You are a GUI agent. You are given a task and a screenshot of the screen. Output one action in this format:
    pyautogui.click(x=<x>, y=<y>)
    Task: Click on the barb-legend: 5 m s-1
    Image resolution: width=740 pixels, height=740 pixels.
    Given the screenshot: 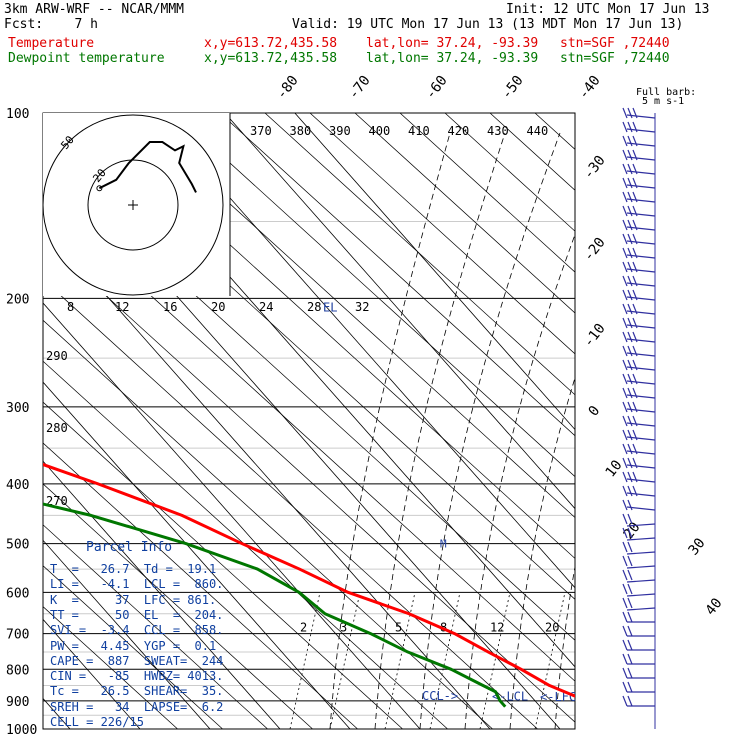 What is the action you would take?
    pyautogui.click(x=663, y=101)
    